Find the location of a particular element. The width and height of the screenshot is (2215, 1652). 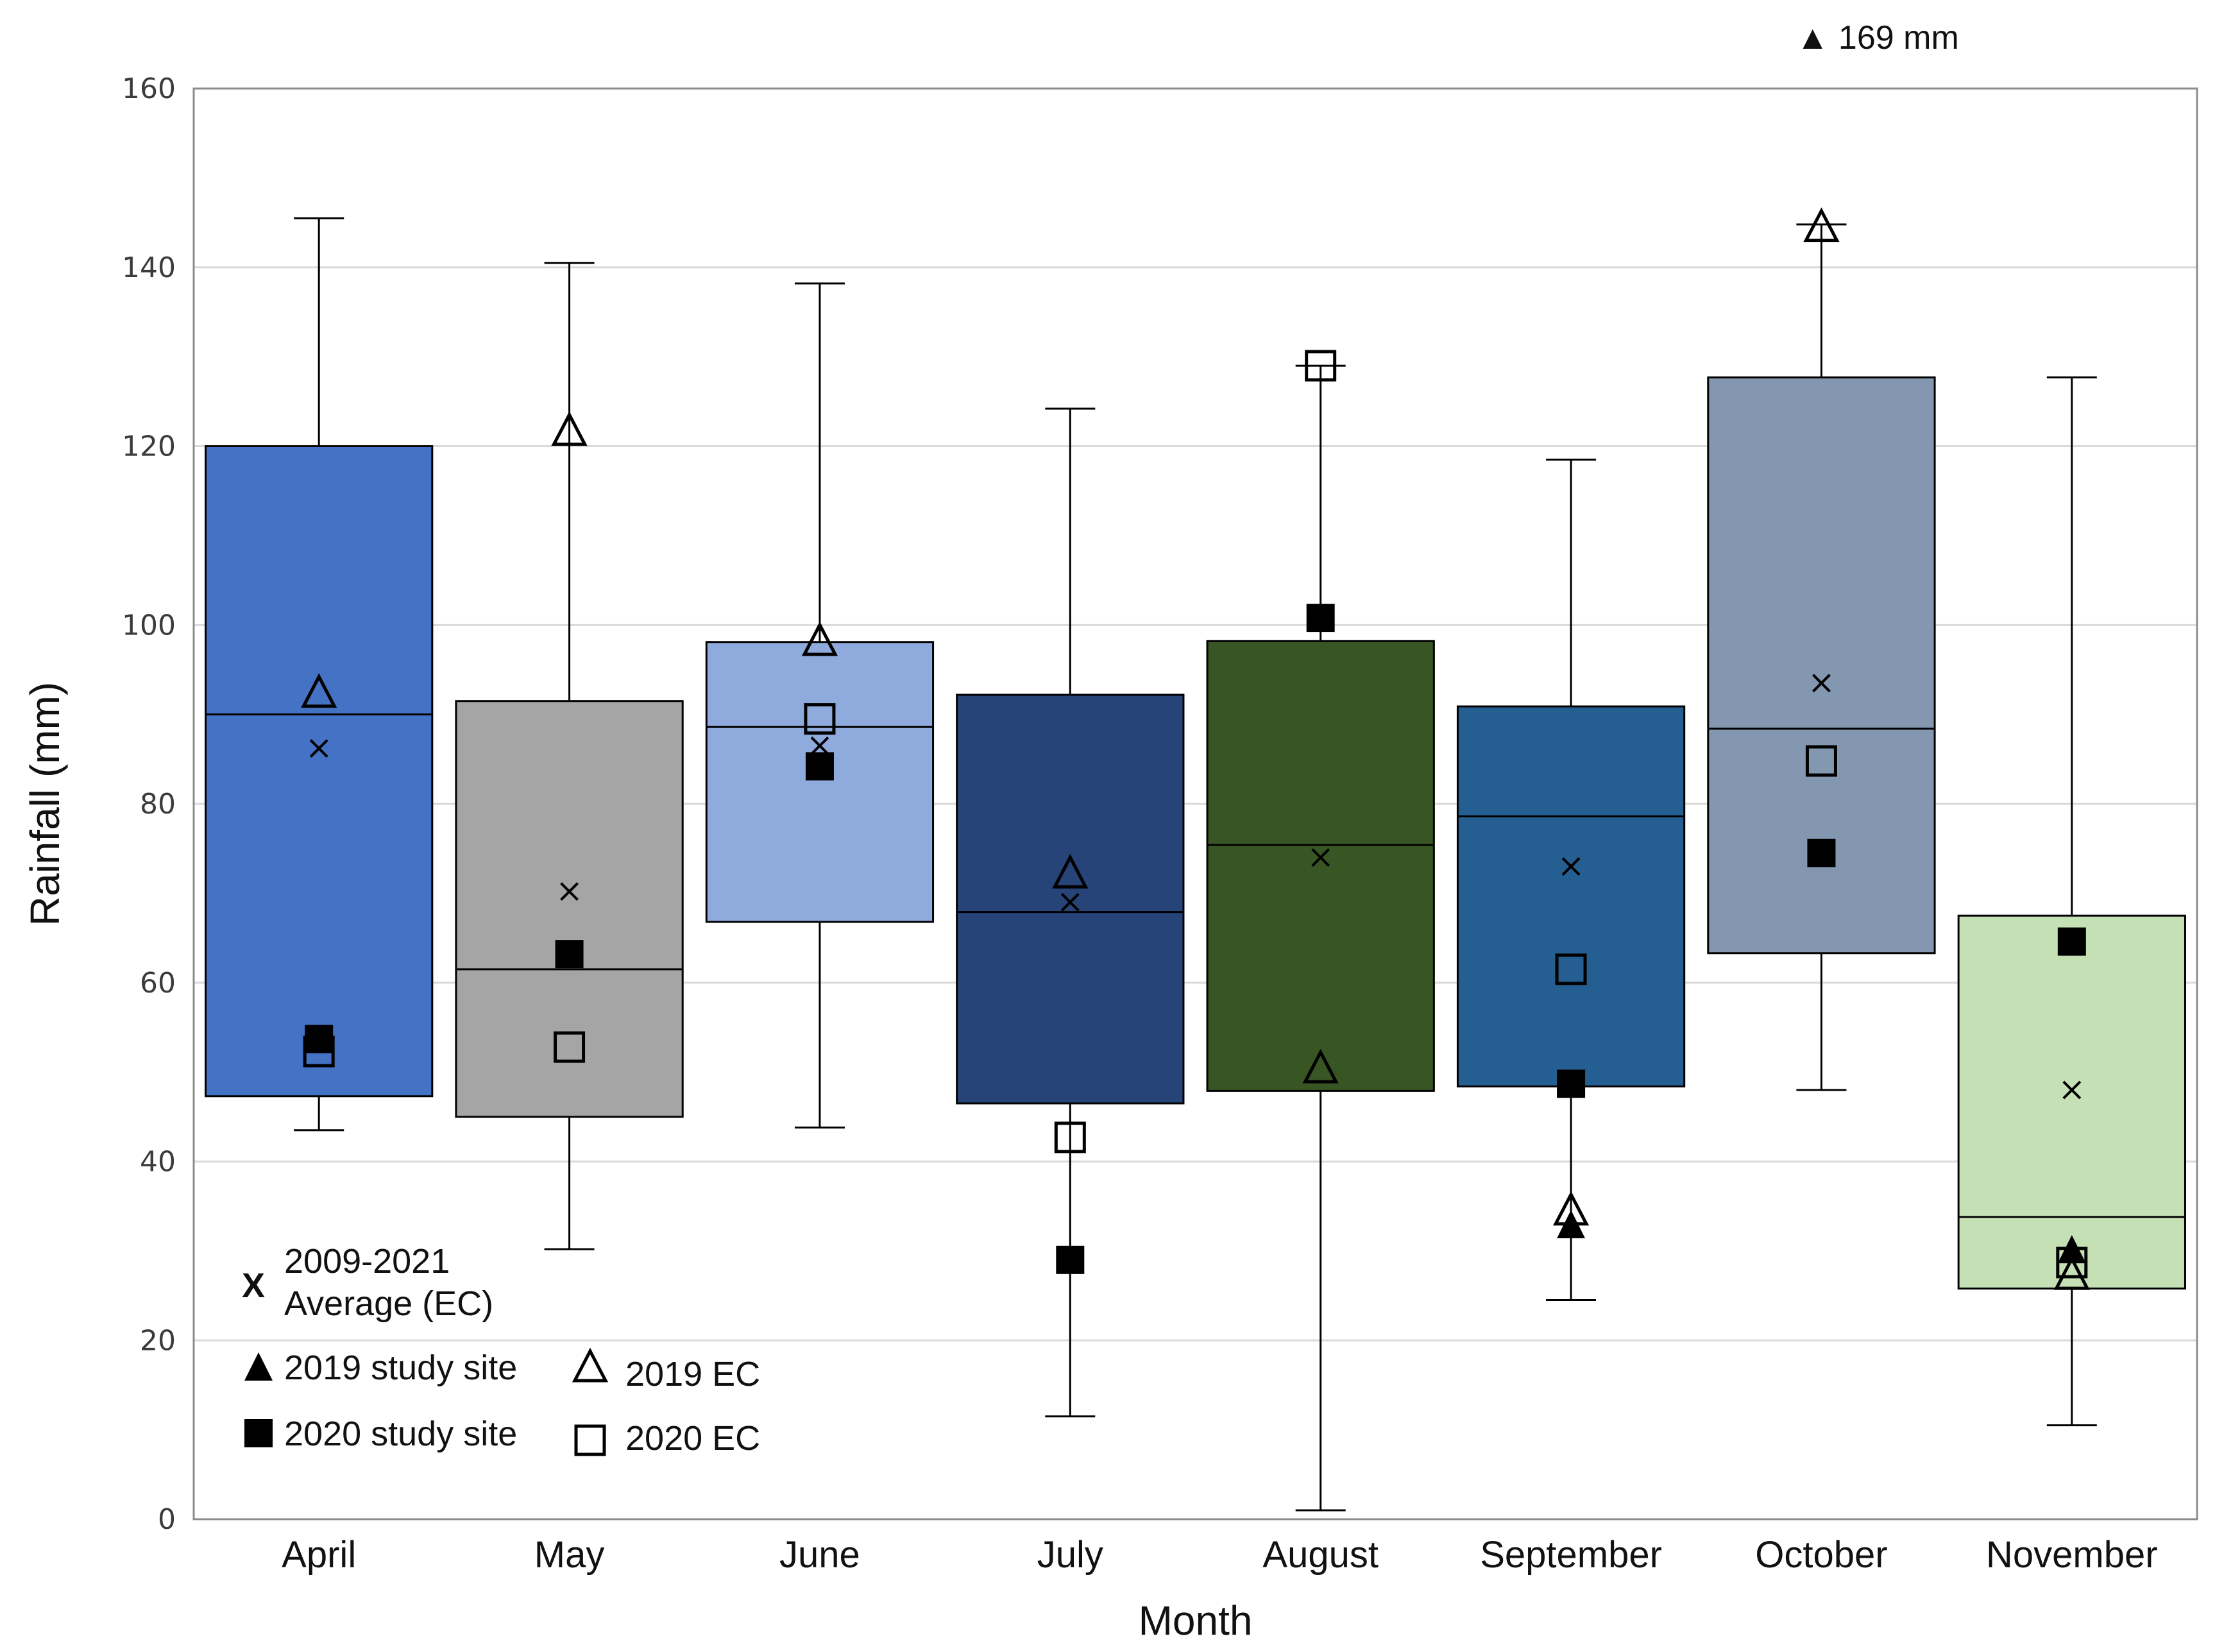

y-tick-label: 160 is located at coordinates (149, 88).